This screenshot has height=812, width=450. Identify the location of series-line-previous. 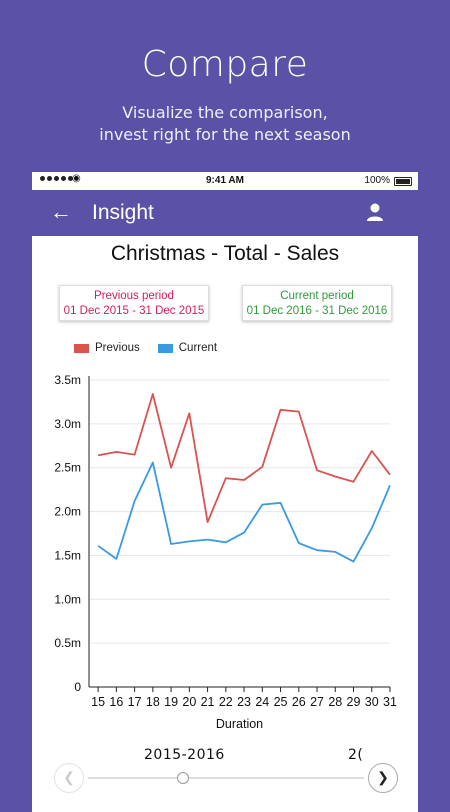
(244, 458).